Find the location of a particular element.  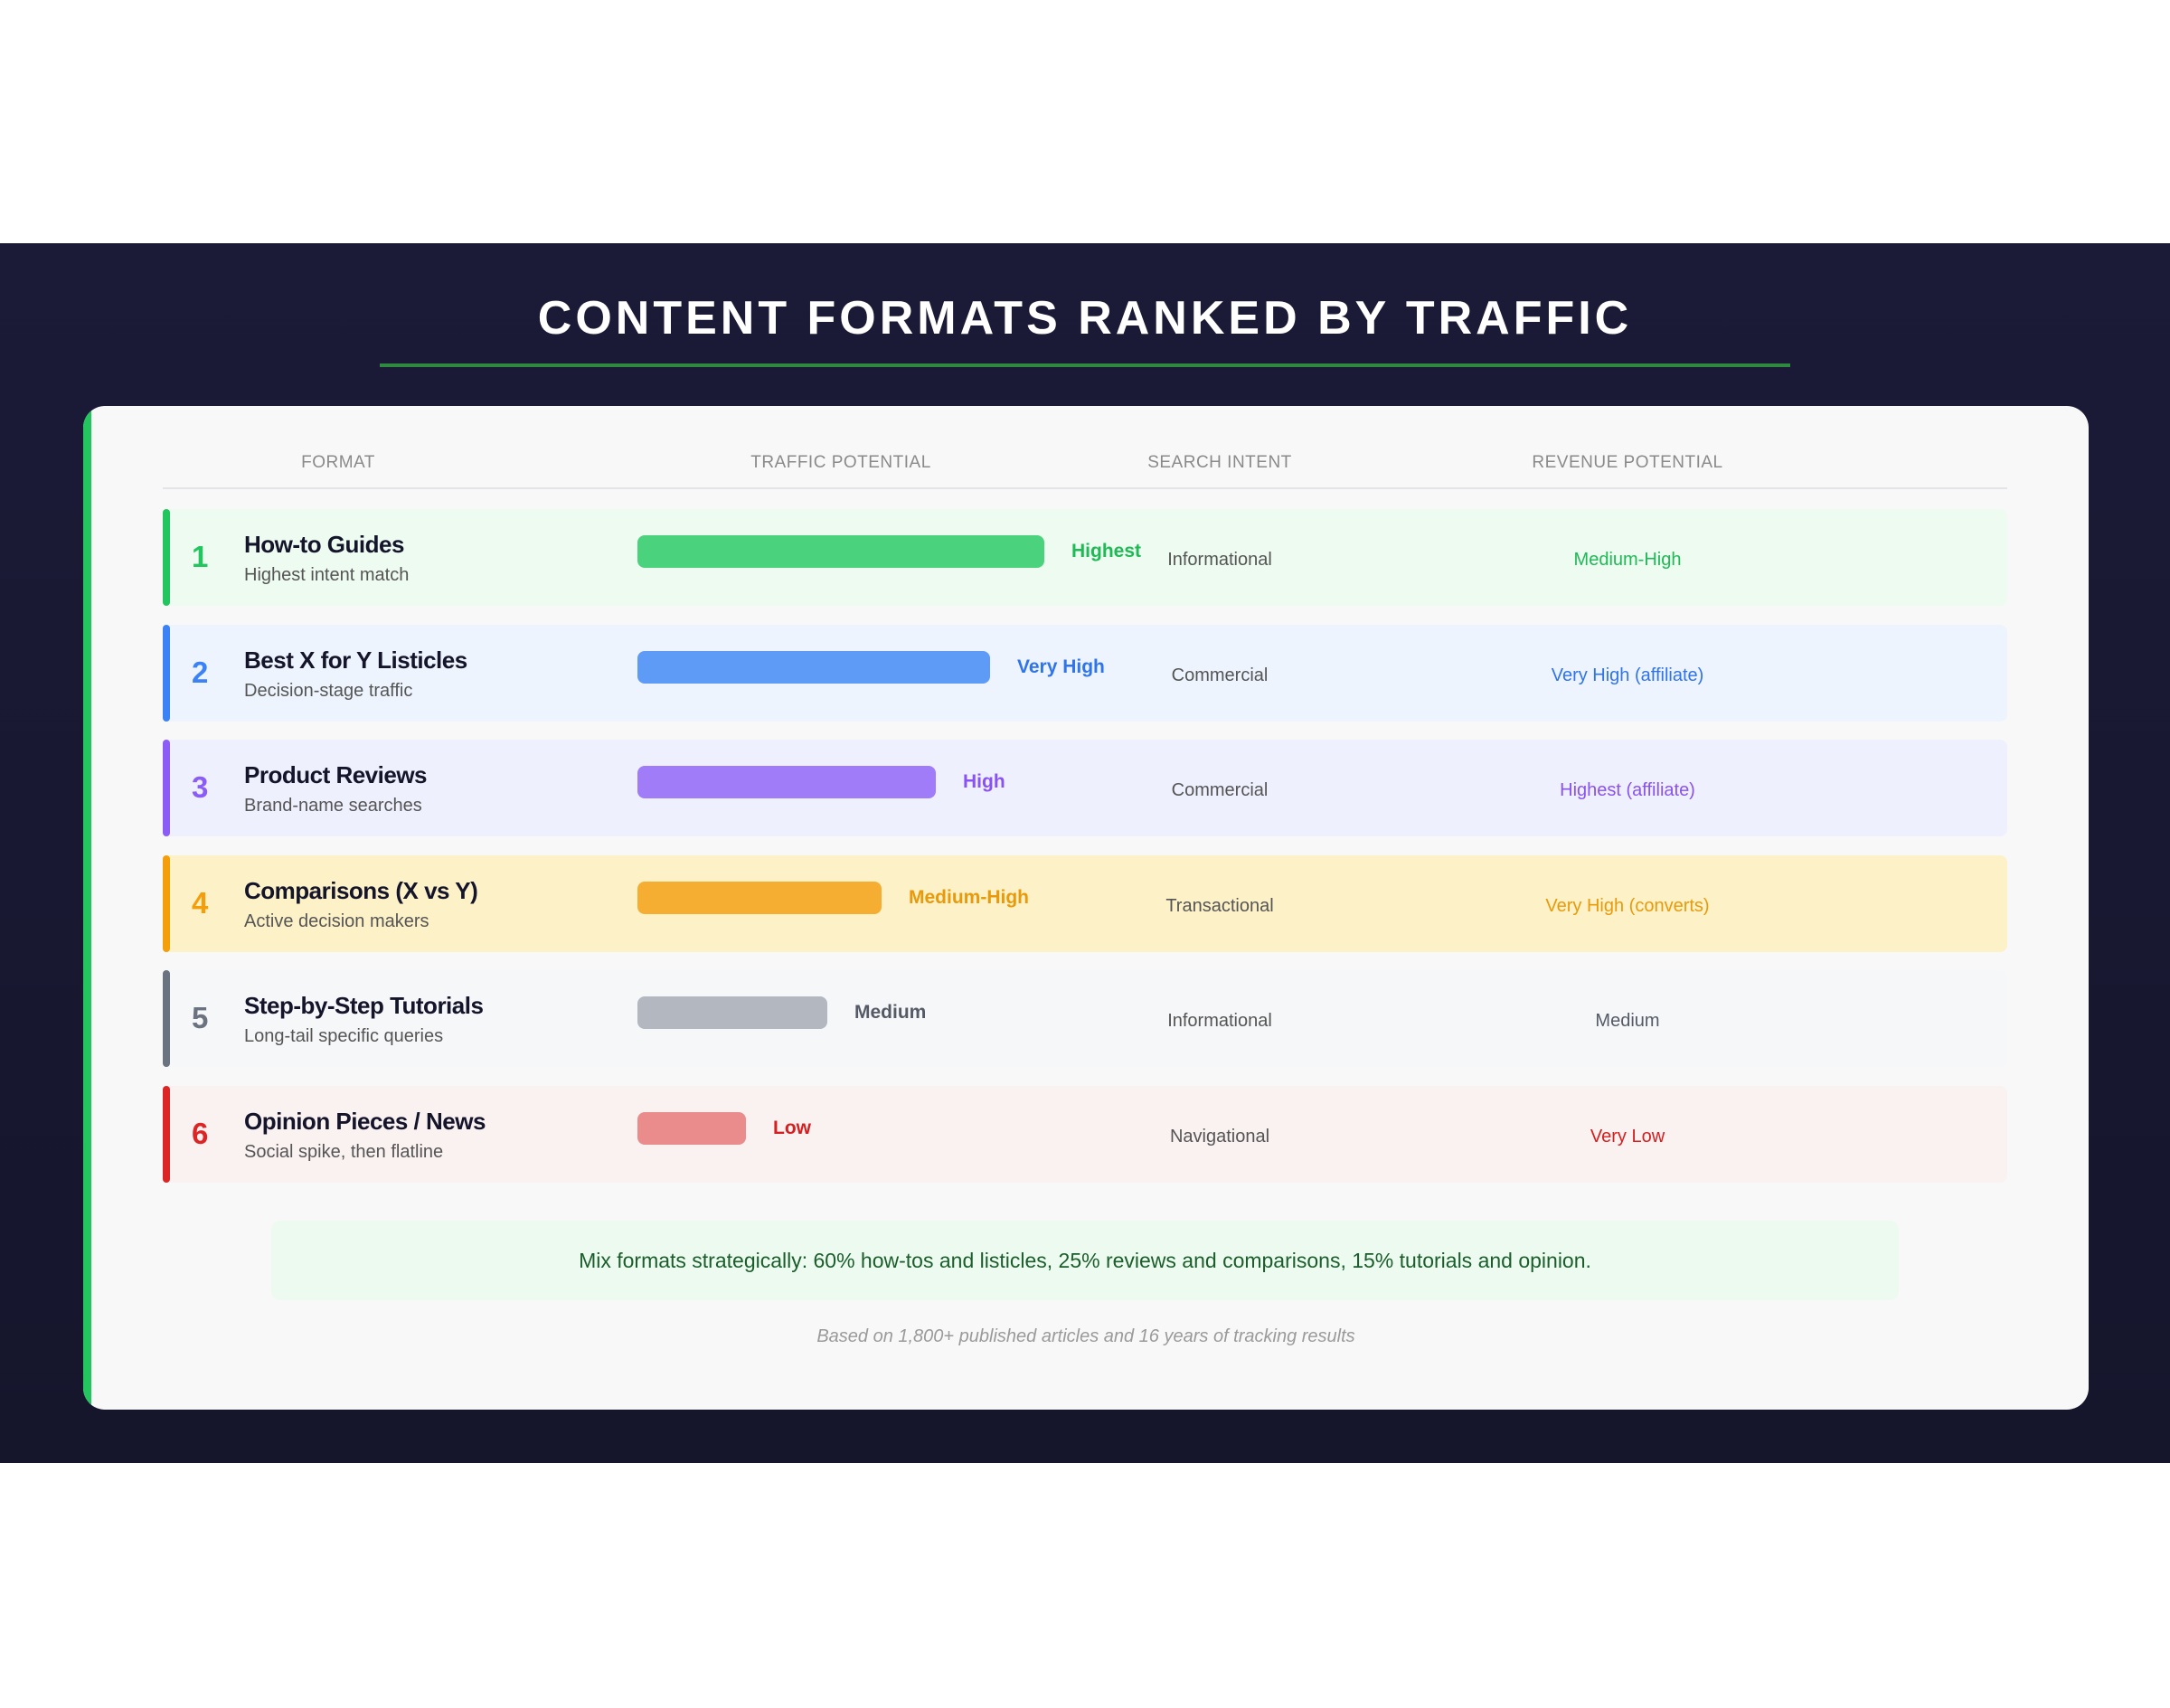

rank-number: 3 is located at coordinates (200, 787).